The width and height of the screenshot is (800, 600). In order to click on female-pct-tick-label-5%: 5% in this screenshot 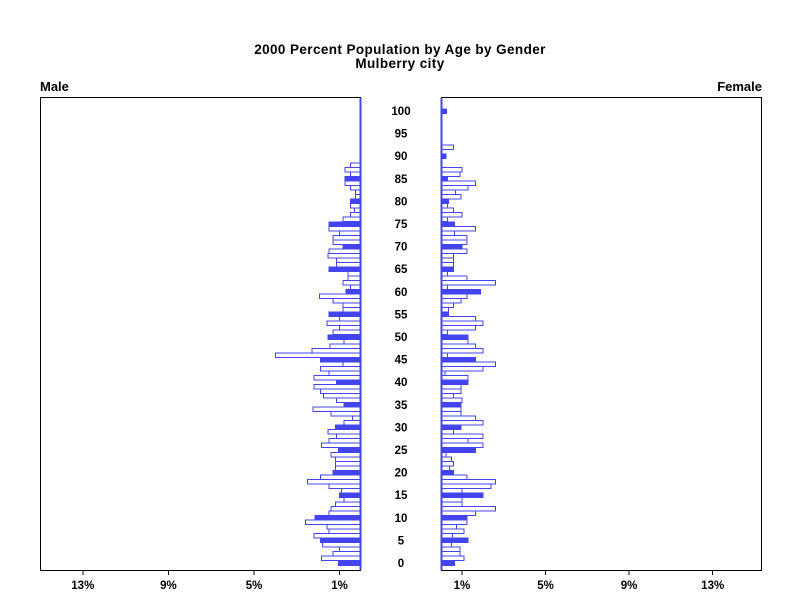, I will do `click(545, 586)`.